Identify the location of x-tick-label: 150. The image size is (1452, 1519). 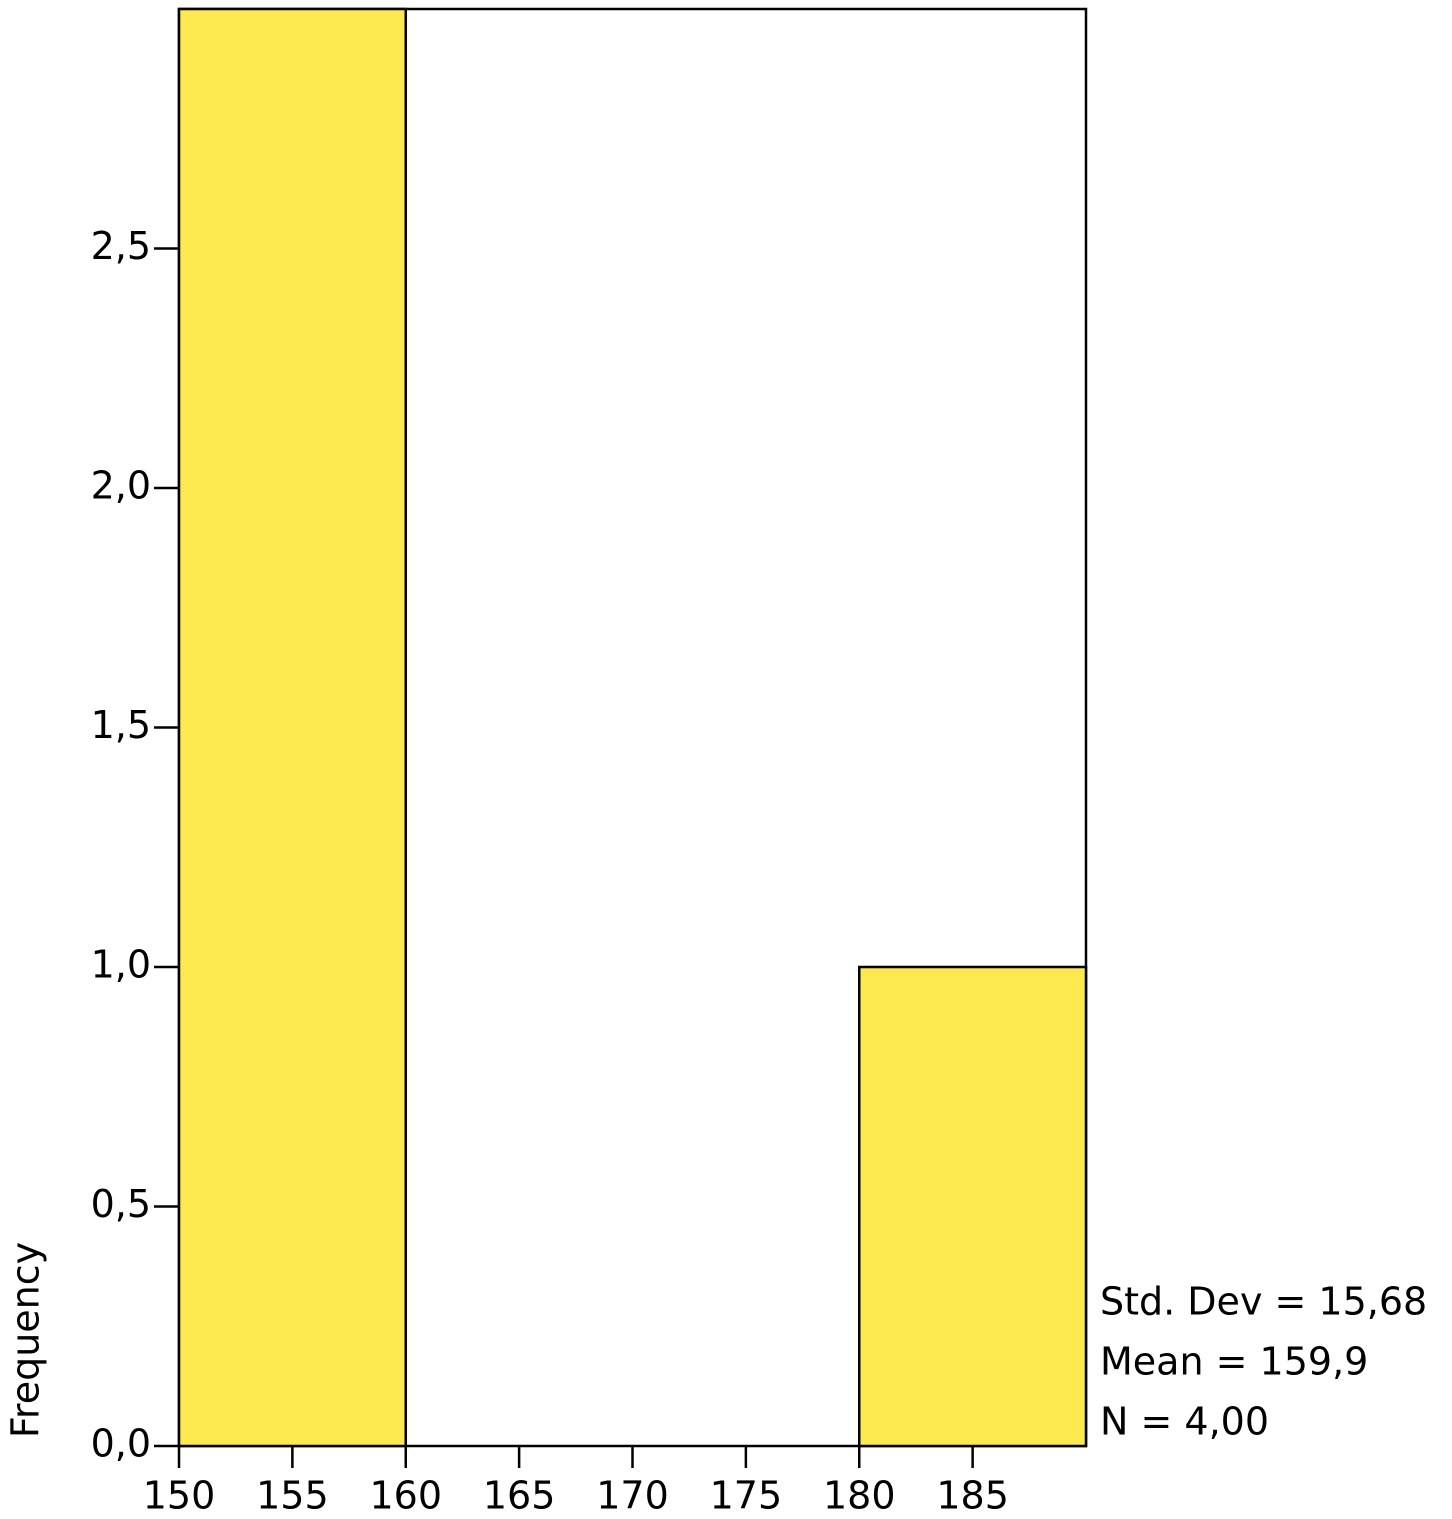
(179, 1496).